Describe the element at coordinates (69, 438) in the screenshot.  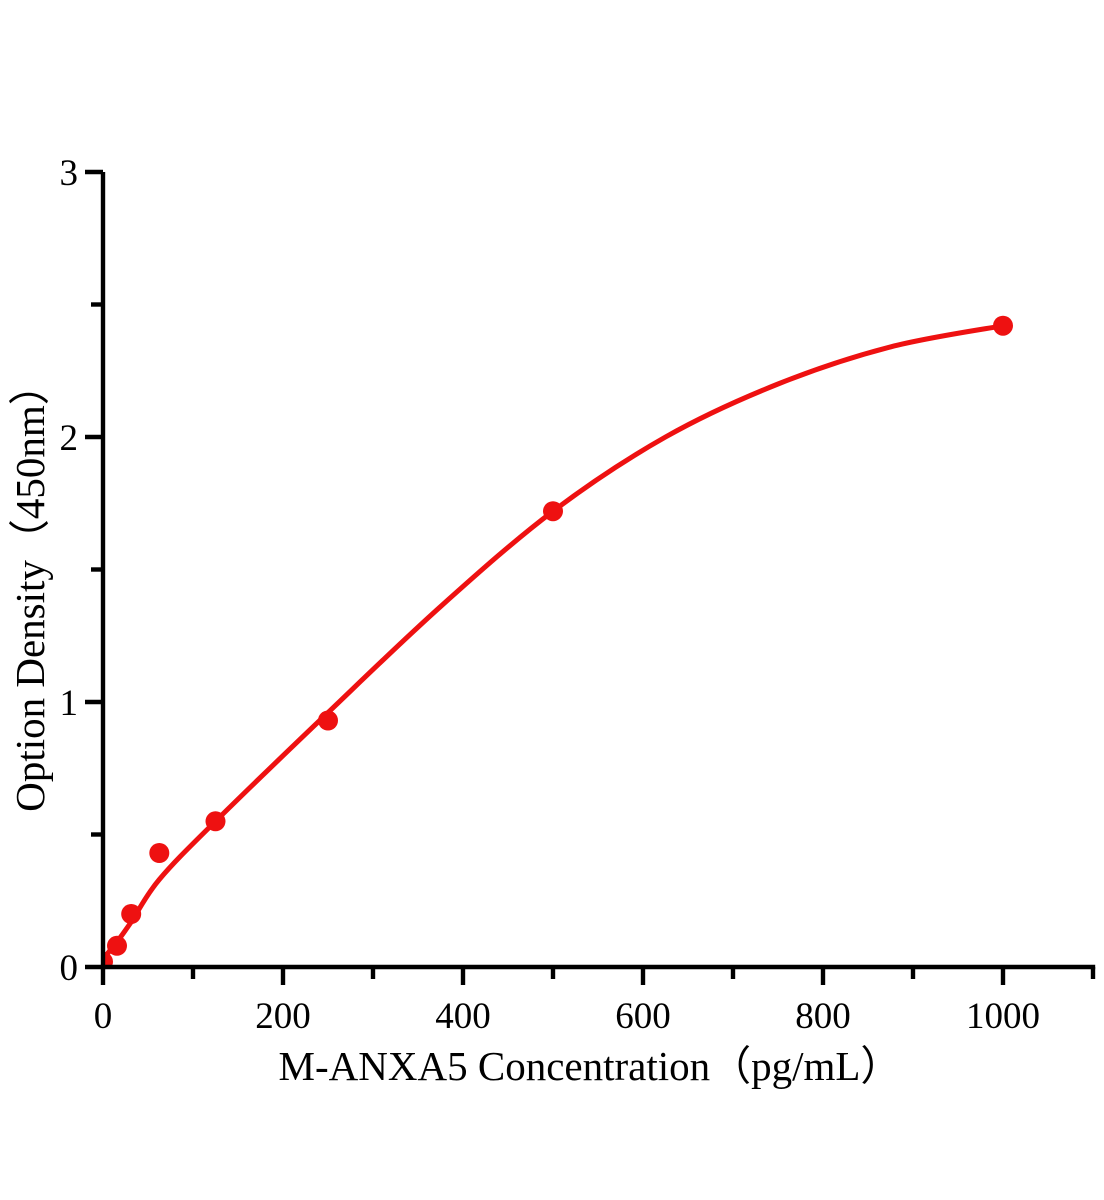
I see `y-tick-label: 2` at that location.